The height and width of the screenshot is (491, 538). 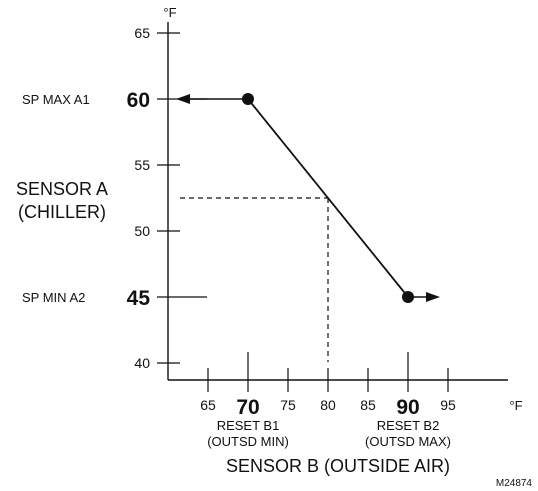 I want to click on x-tick-label: 80, so click(x=328, y=405).